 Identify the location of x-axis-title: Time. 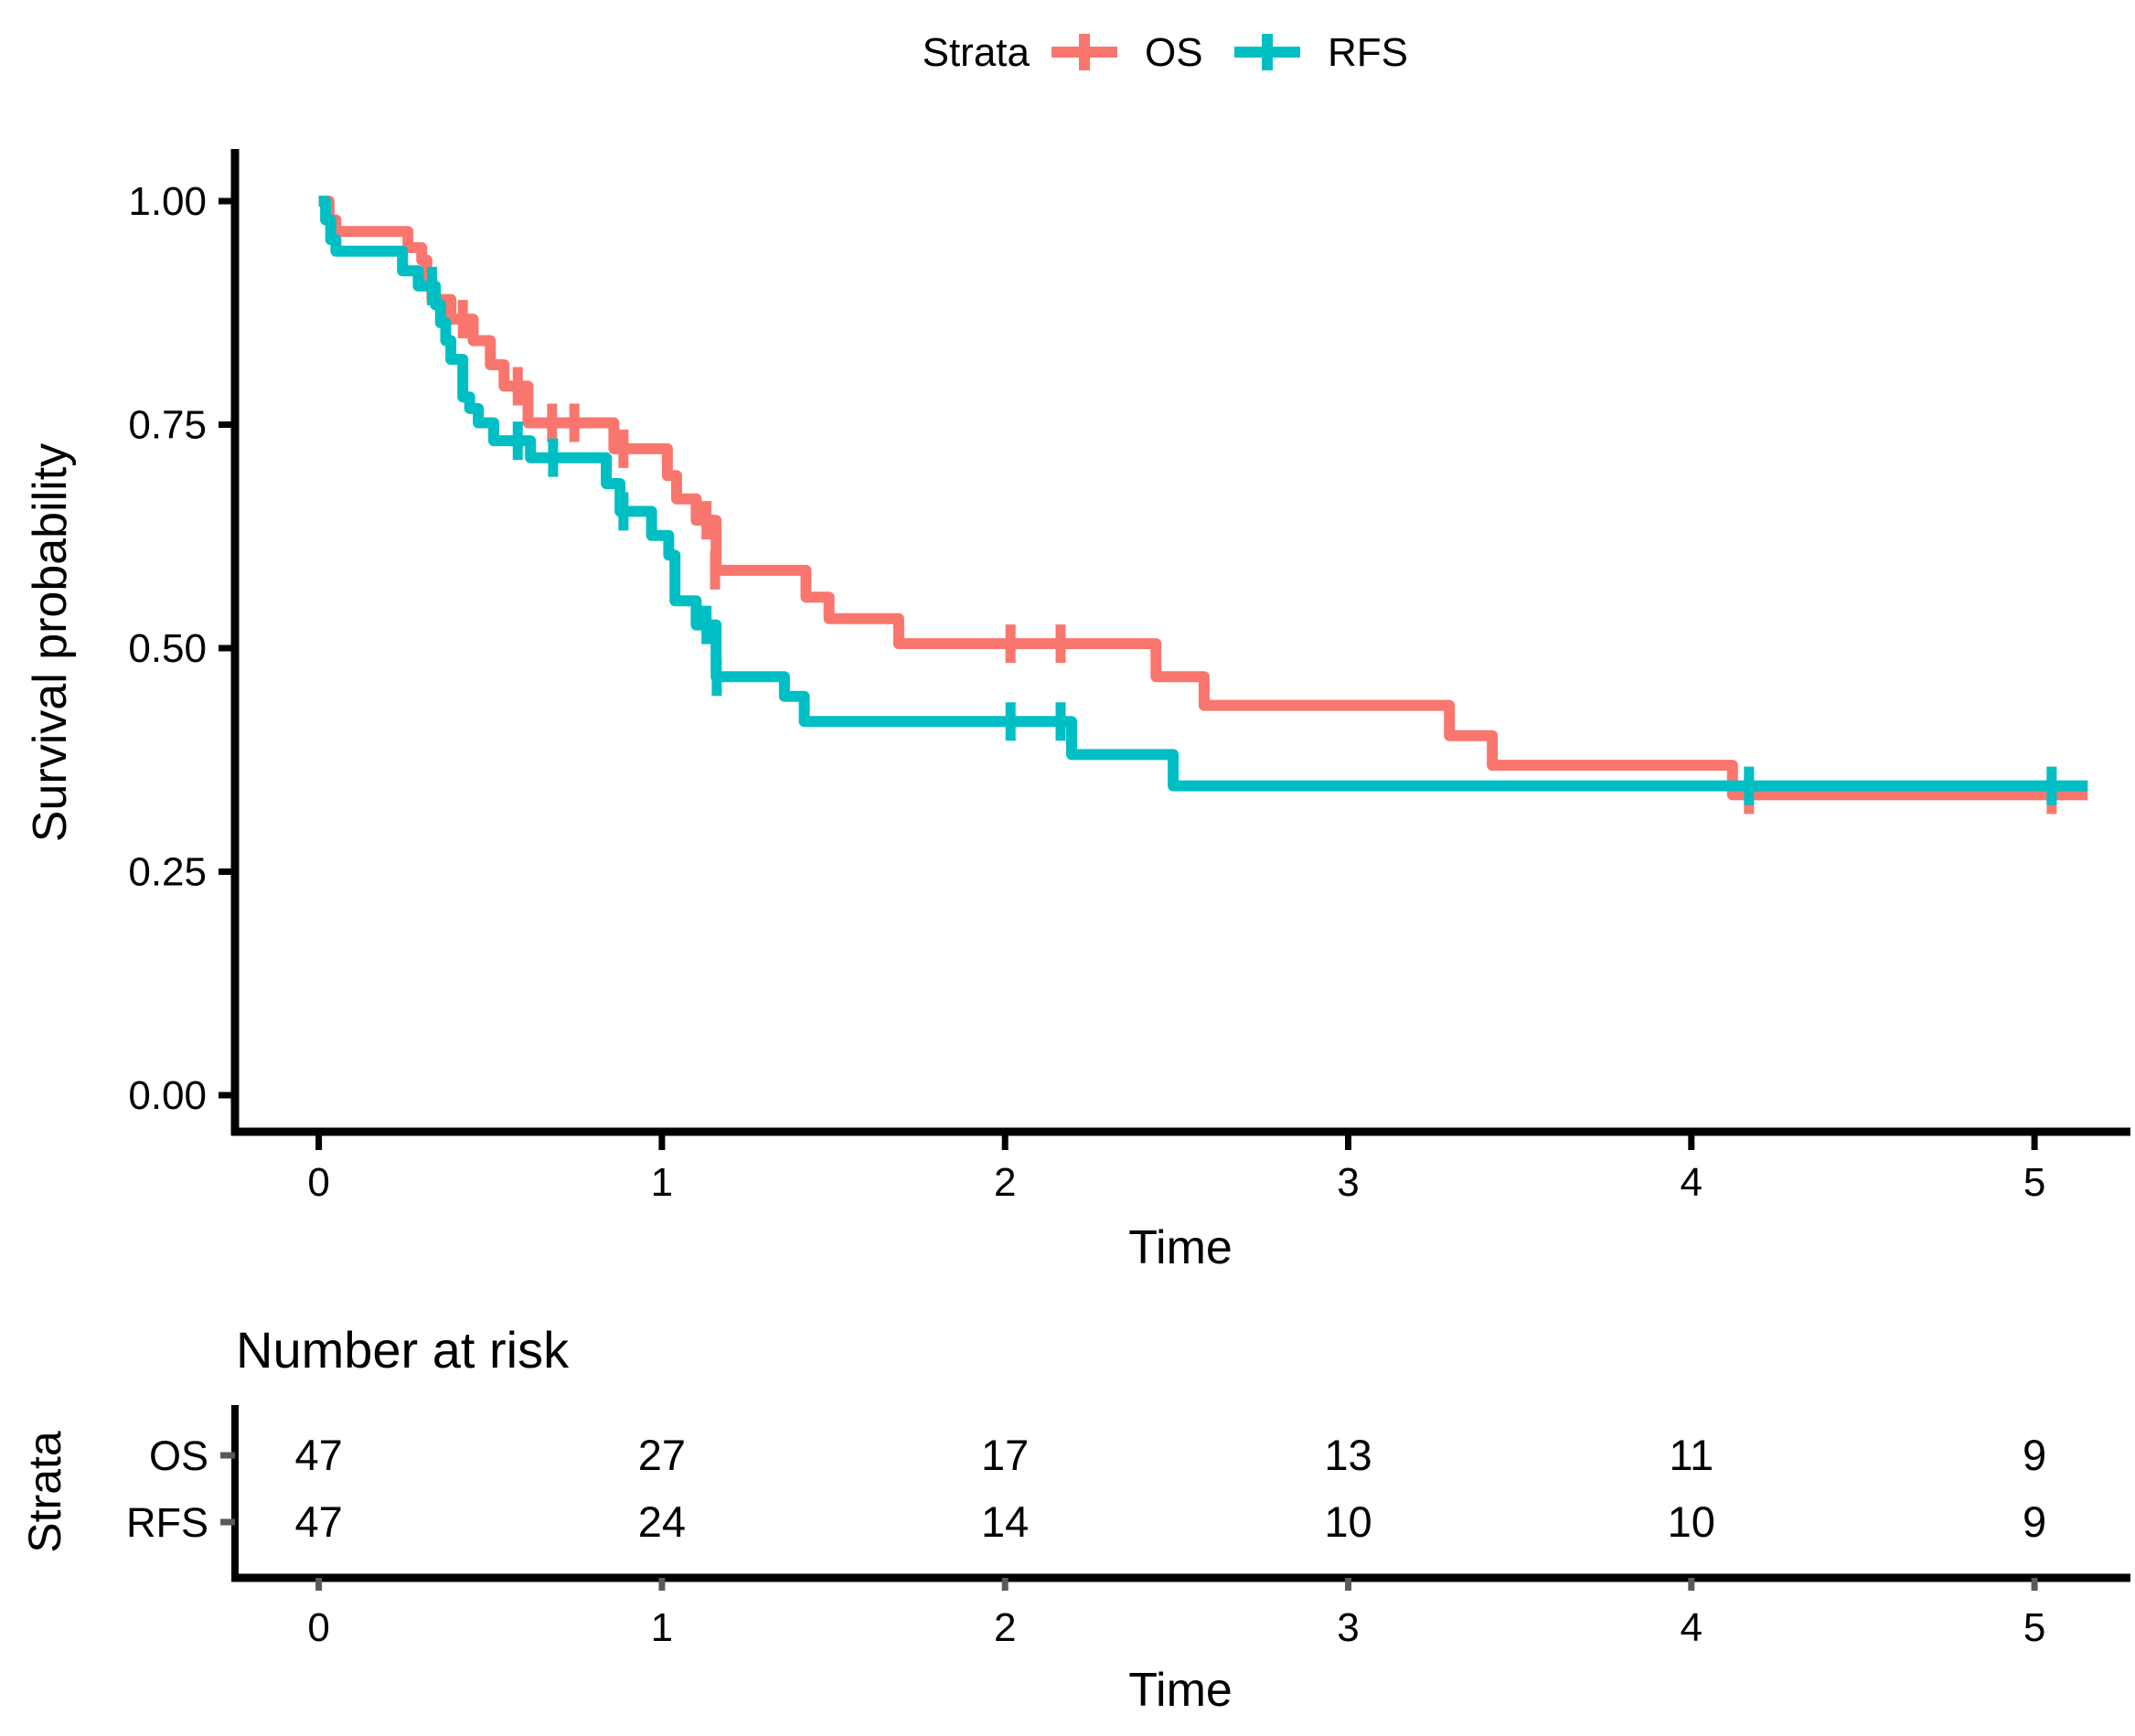
(1181, 1247).